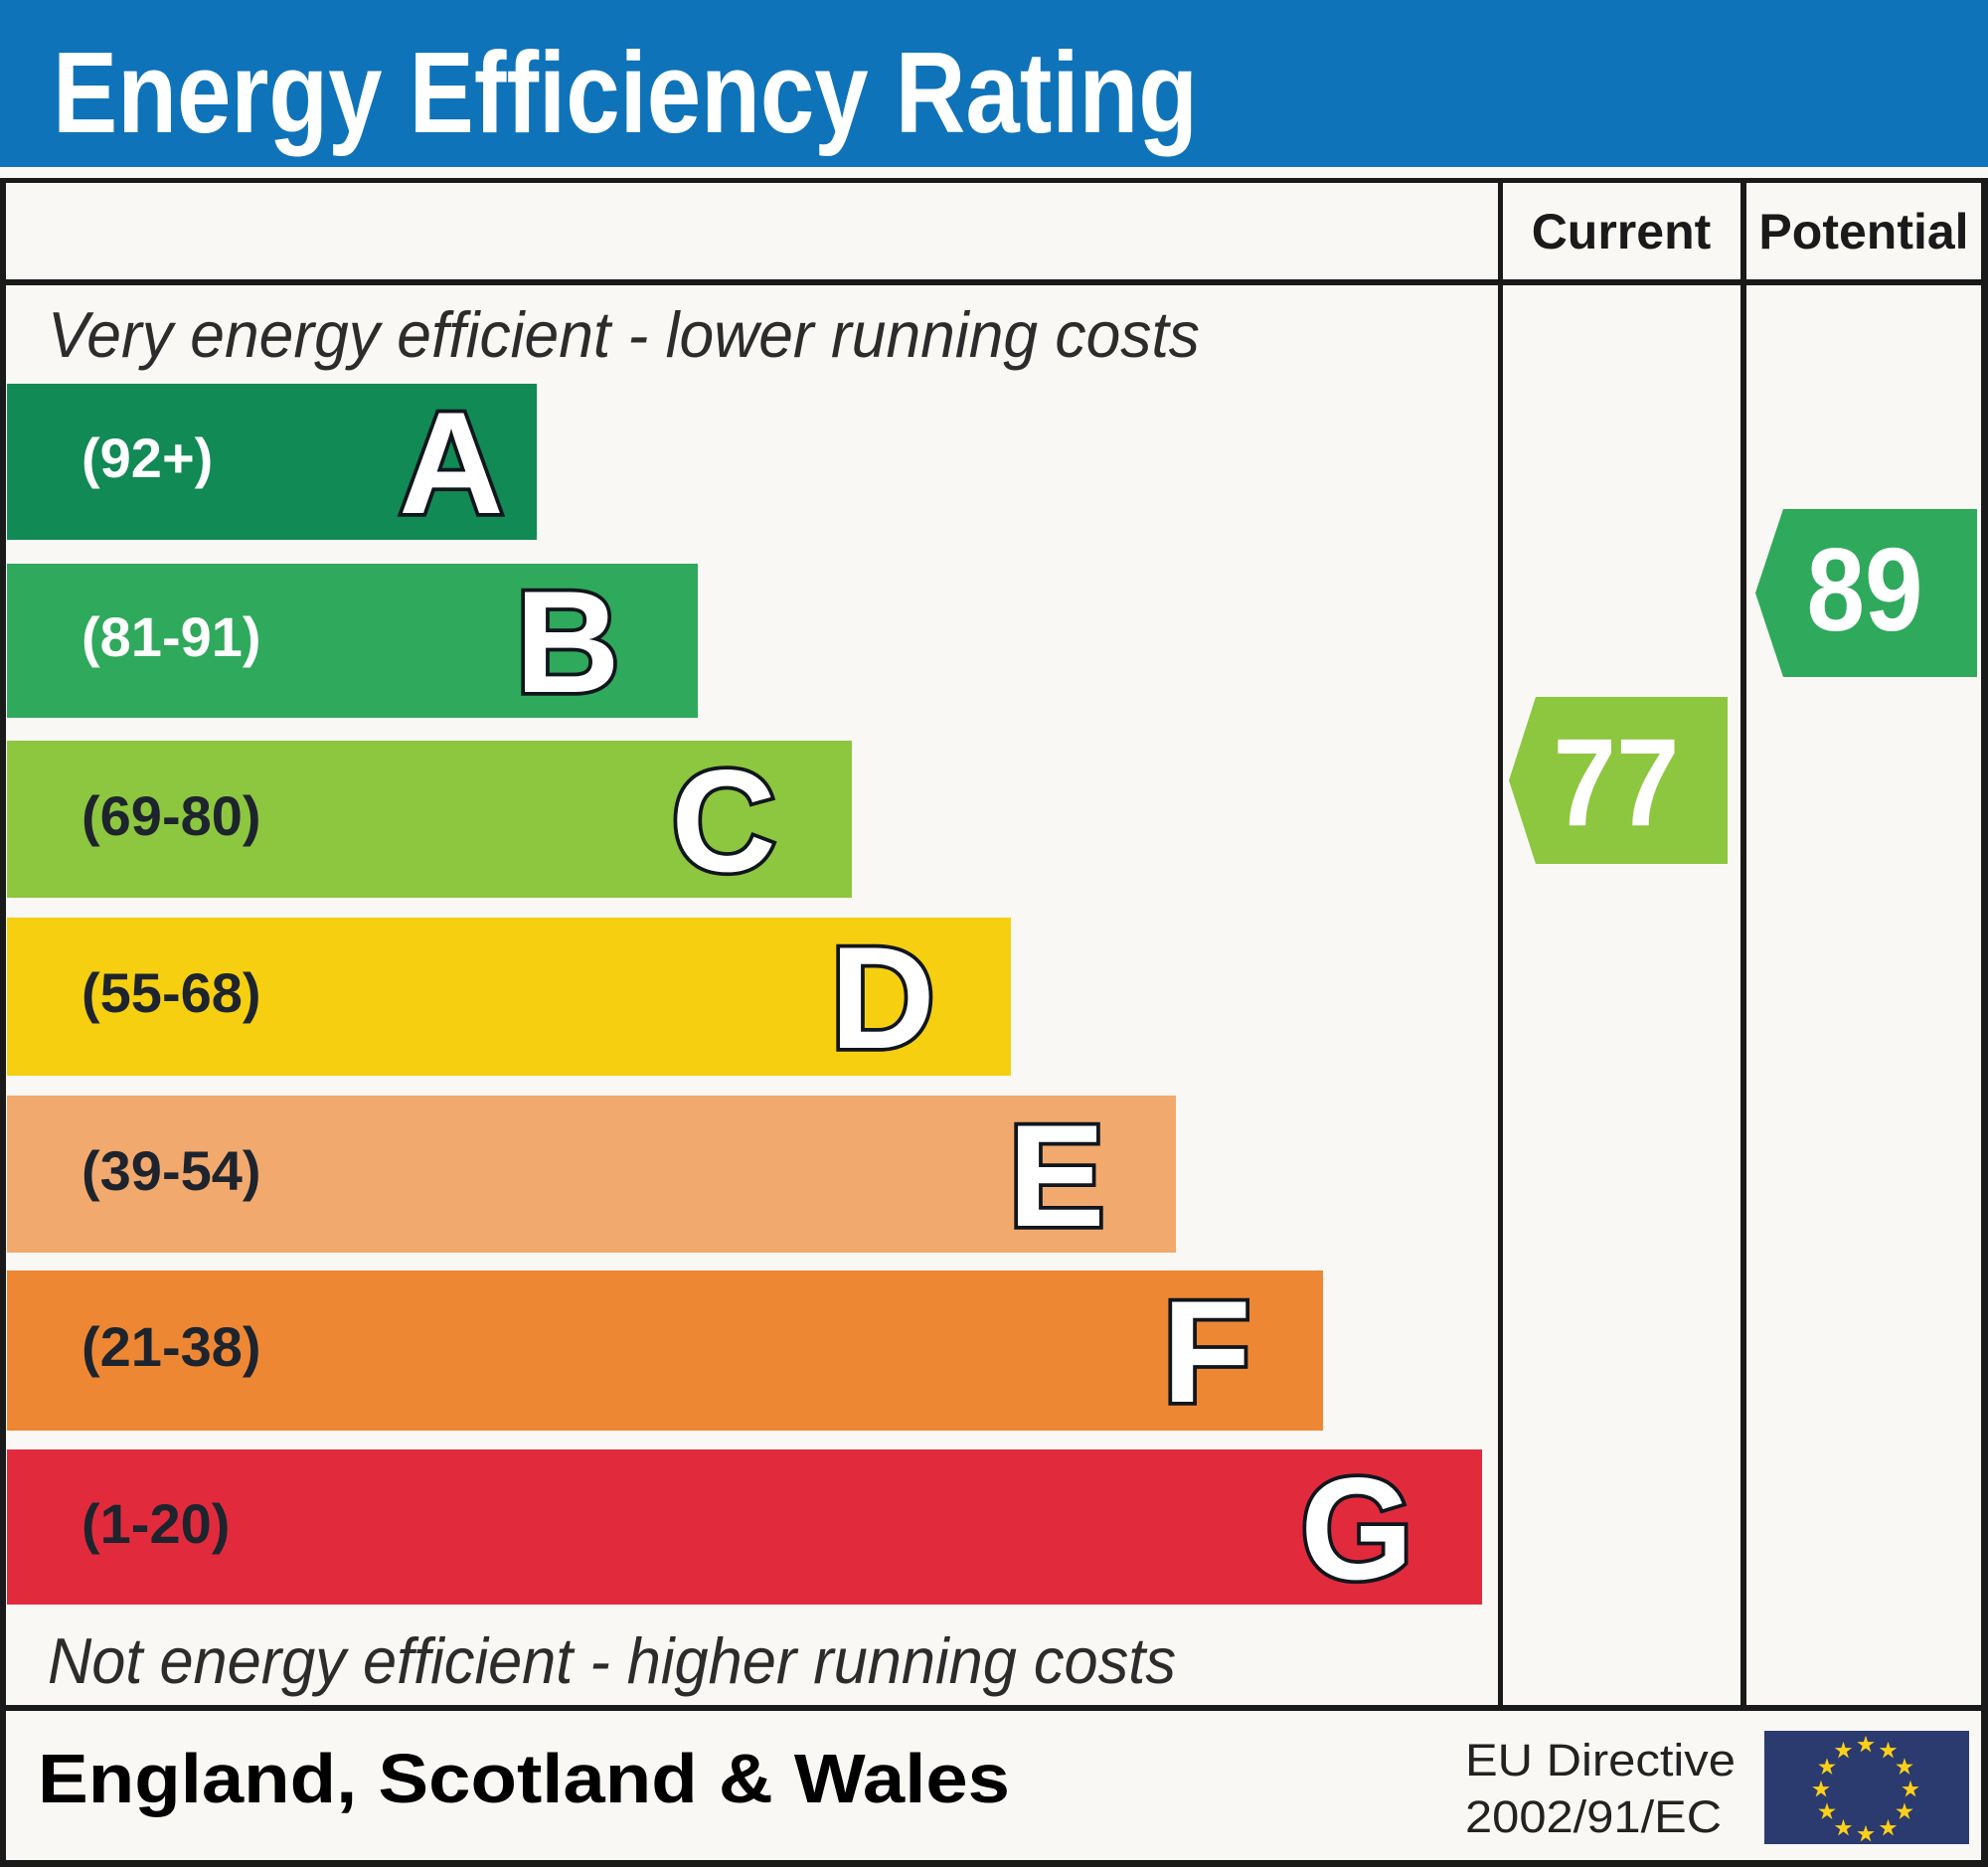  I want to click on svg-text: 77, so click(1617, 783).